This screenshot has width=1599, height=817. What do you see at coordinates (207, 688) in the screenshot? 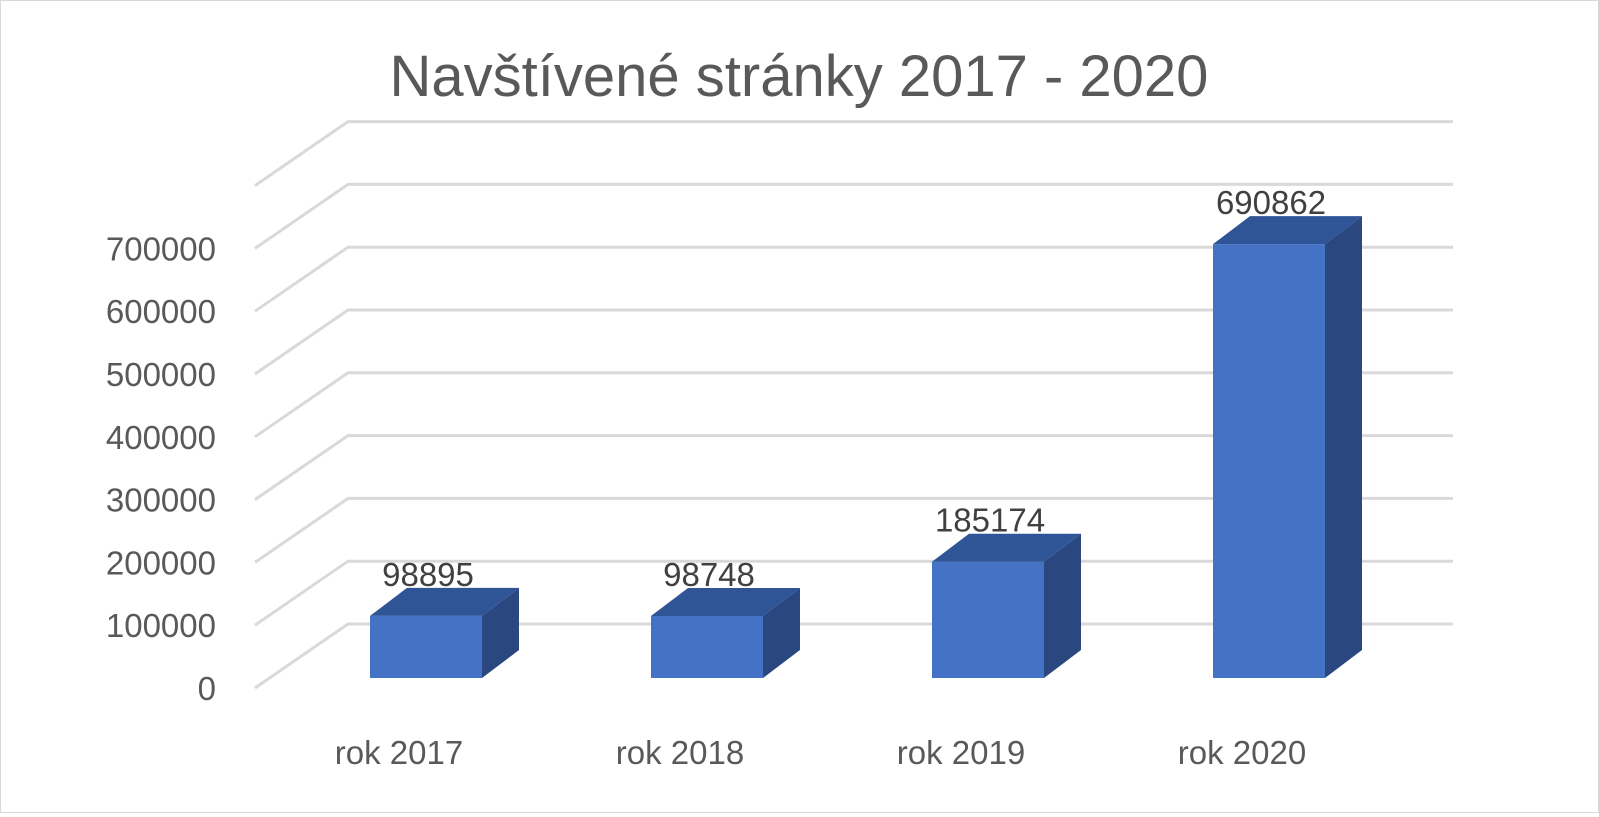
I see `y-tick-label: 0` at bounding box center [207, 688].